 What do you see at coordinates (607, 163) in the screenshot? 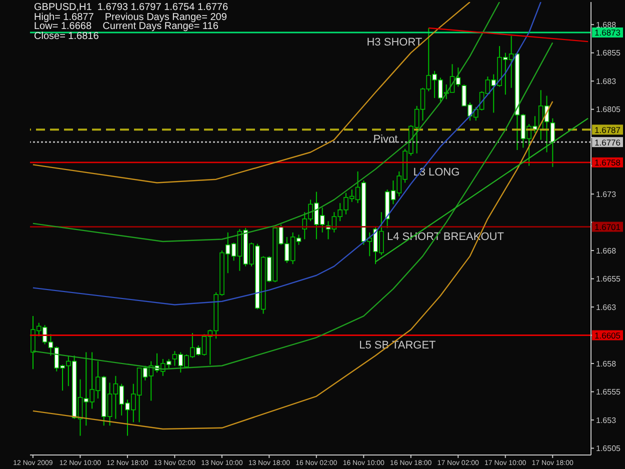
I see `annotation: 1.6758` at bounding box center [607, 163].